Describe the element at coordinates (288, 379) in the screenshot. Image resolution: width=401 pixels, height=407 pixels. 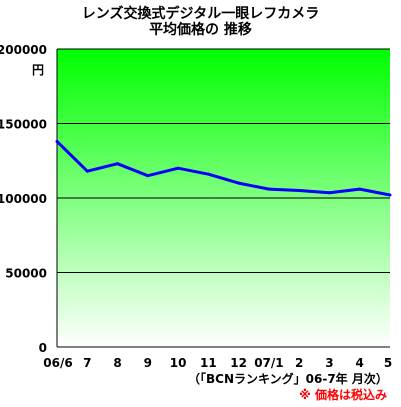
I see `source-note: （「BCNランキング」06-7年 月次）` at that location.